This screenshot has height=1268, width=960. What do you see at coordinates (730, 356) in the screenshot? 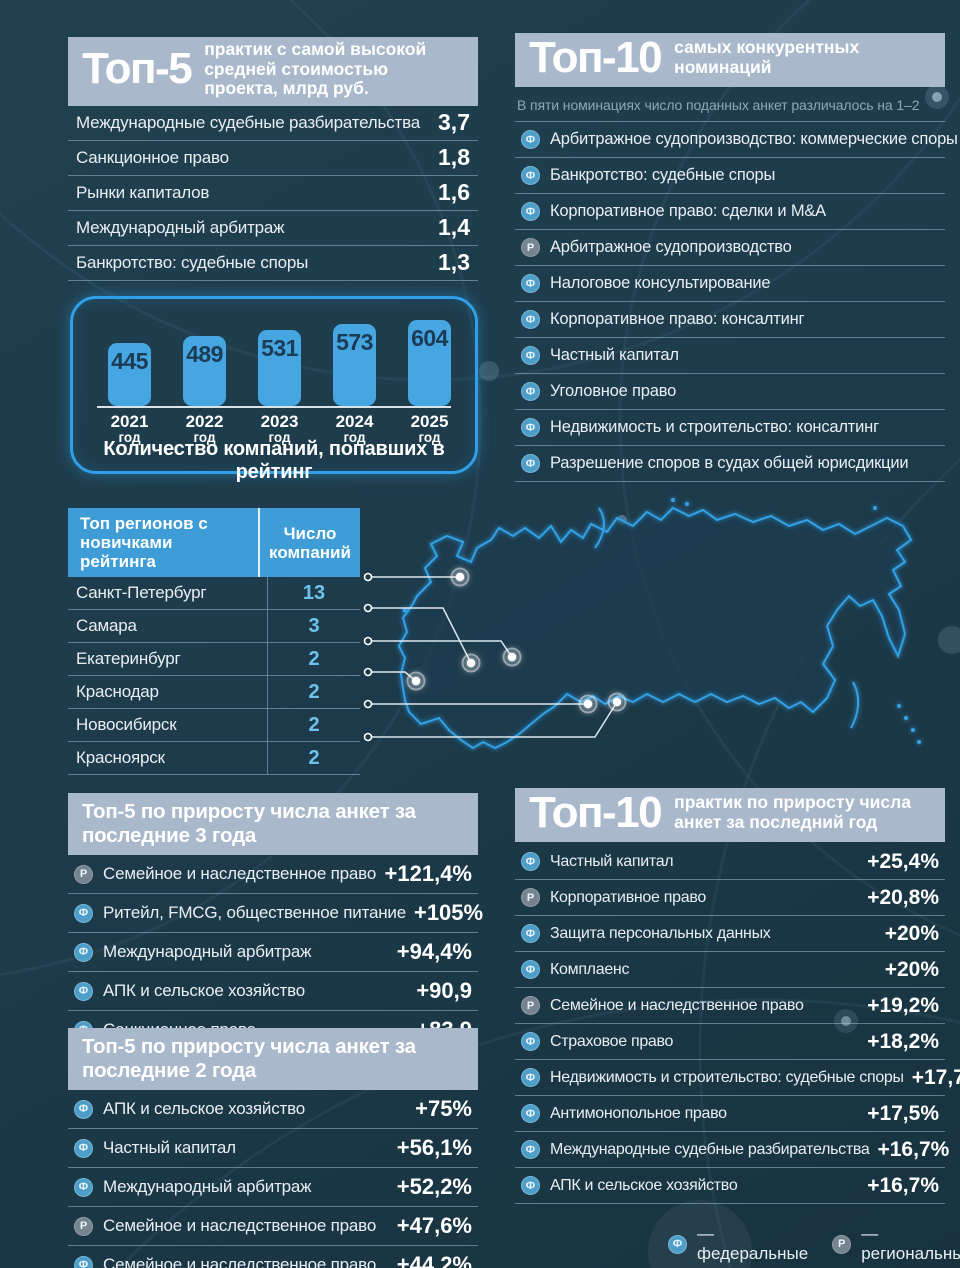
I see `table-row: Ф Частный капитал` at bounding box center [730, 356].